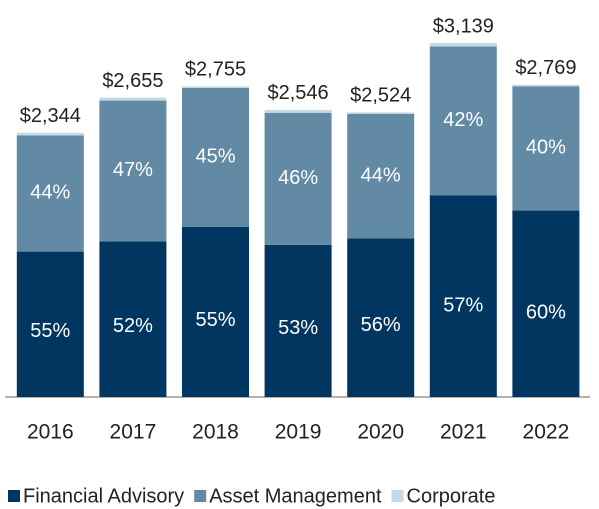 The width and height of the screenshot is (599, 509). What do you see at coordinates (133, 326) in the screenshot?
I see `value-label: 52%` at bounding box center [133, 326].